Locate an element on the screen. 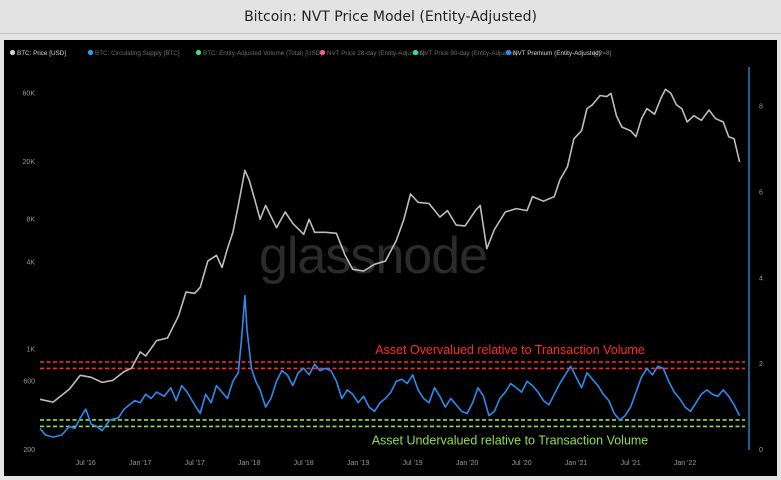  x-tick-label: Jul '21 is located at coordinates (631, 463).